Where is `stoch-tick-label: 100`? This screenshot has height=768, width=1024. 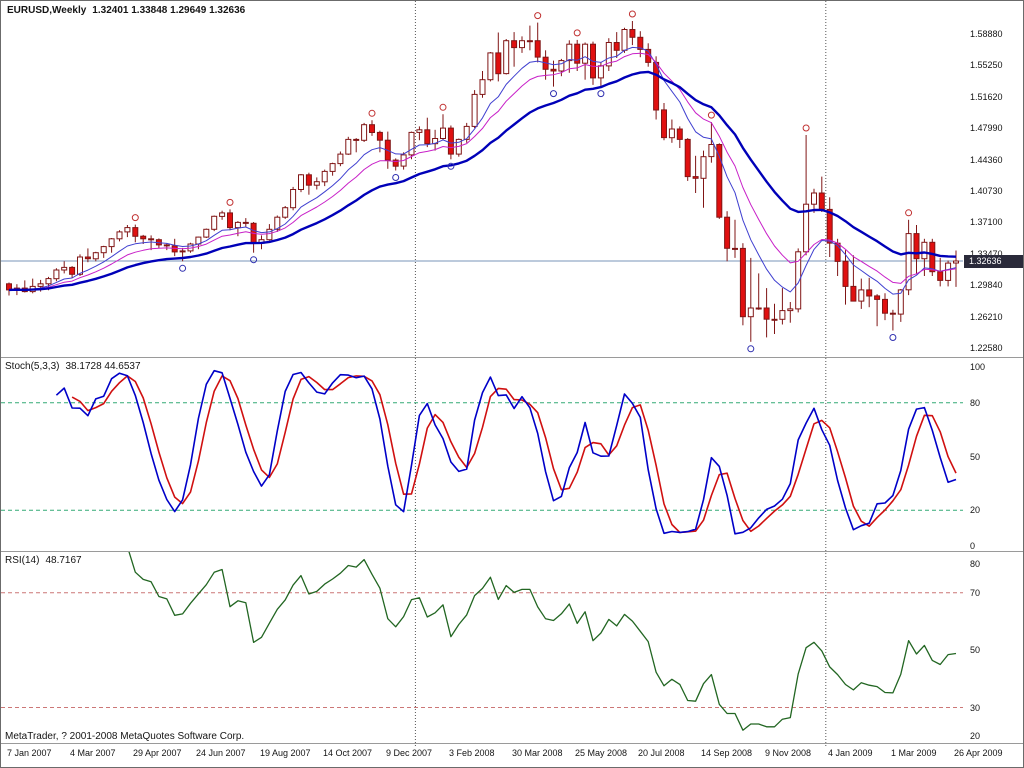
stoch-tick-label: 100 is located at coordinates (978, 367).